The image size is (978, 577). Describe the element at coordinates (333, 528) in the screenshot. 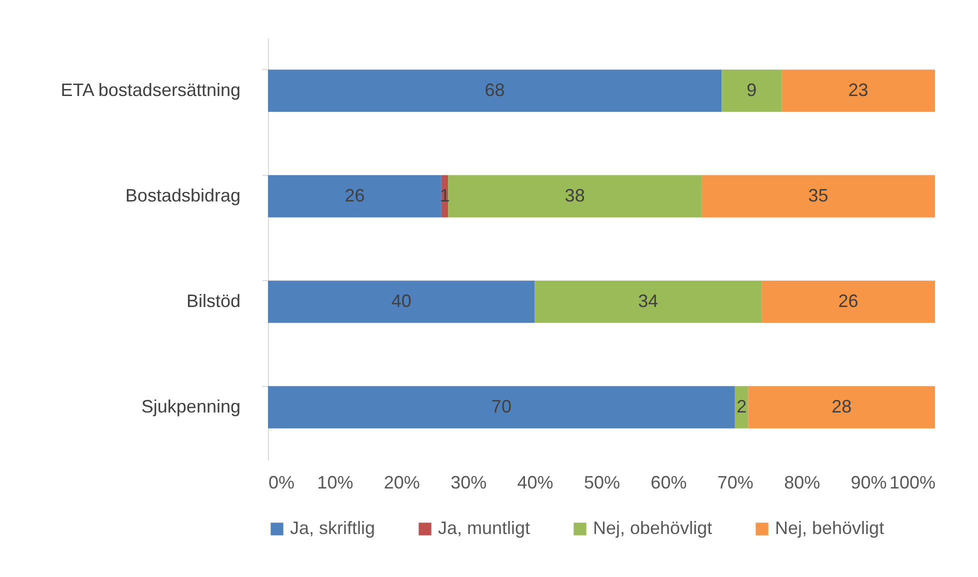

I see `legend-label: Ja, skriftlig` at that location.